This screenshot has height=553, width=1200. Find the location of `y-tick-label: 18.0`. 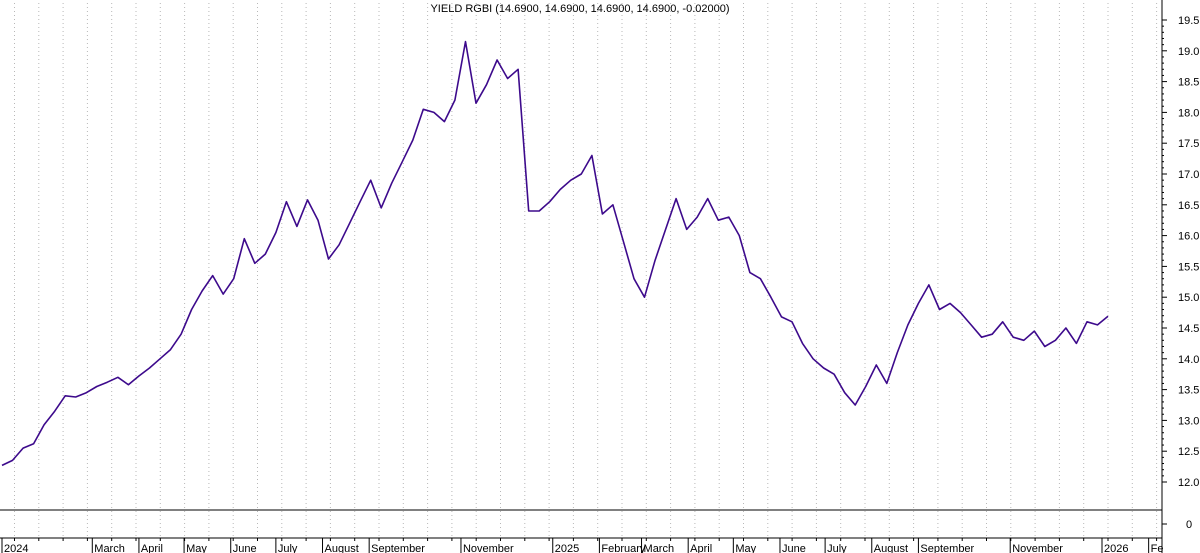

y-tick-label: 18.0 is located at coordinates (1188, 113).